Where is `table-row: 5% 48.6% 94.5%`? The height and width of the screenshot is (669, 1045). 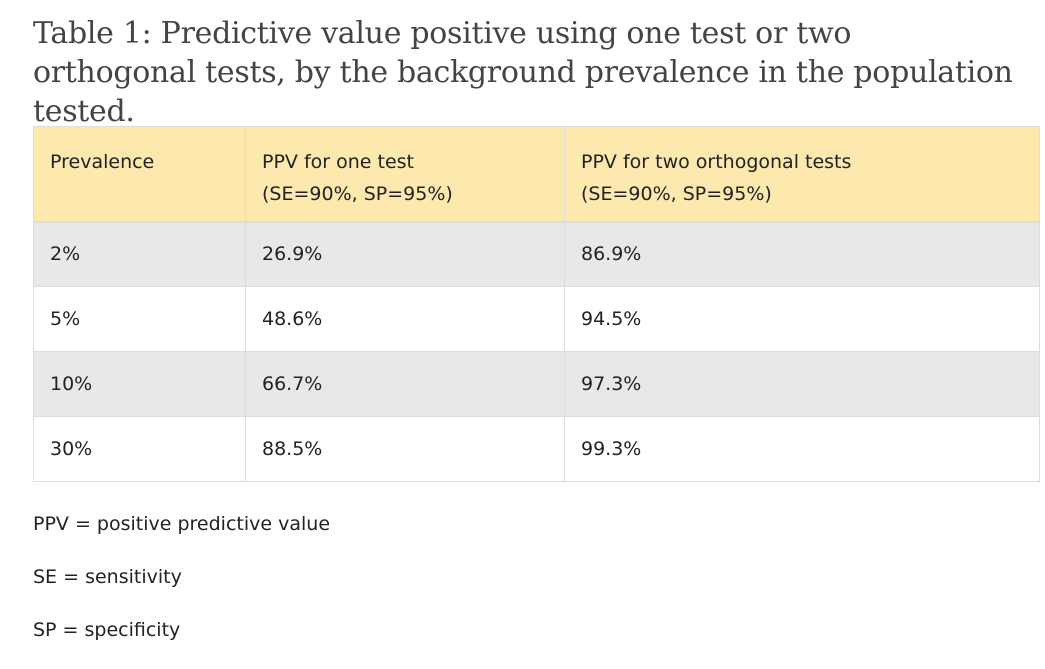
table-row: 5% 48.6% 94.5% is located at coordinates (536, 319).